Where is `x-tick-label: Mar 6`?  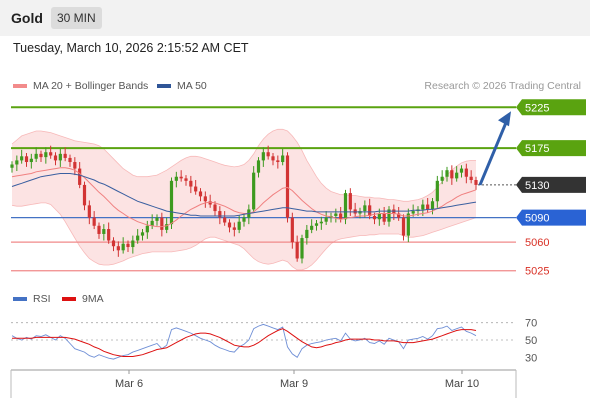 x-tick-label: Mar 6 is located at coordinates (129, 384).